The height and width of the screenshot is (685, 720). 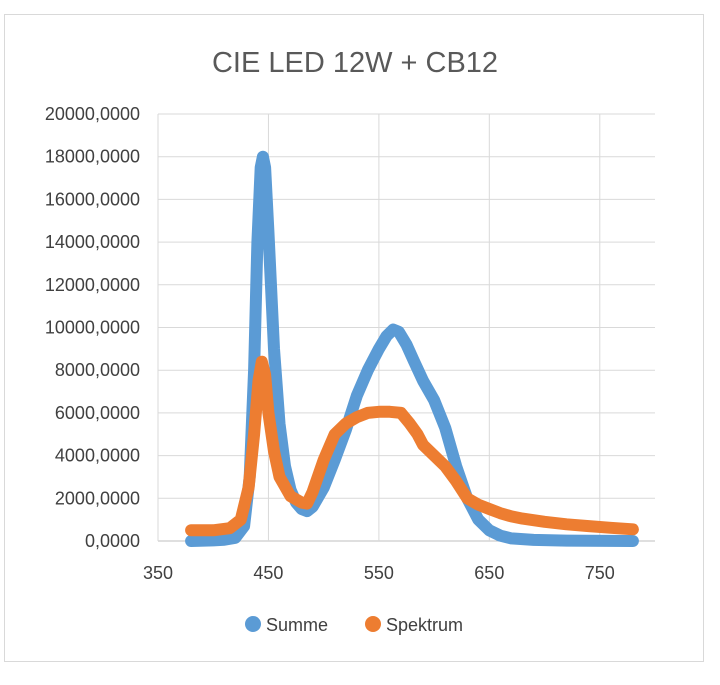 I want to click on y-tick-label: 20000,0000, so click(x=92, y=114).